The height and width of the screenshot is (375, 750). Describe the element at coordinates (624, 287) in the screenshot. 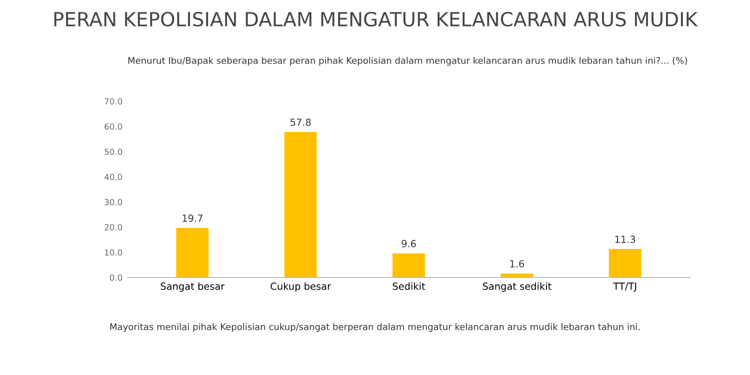

I see `x-tick-label: TT/TJ` at that location.